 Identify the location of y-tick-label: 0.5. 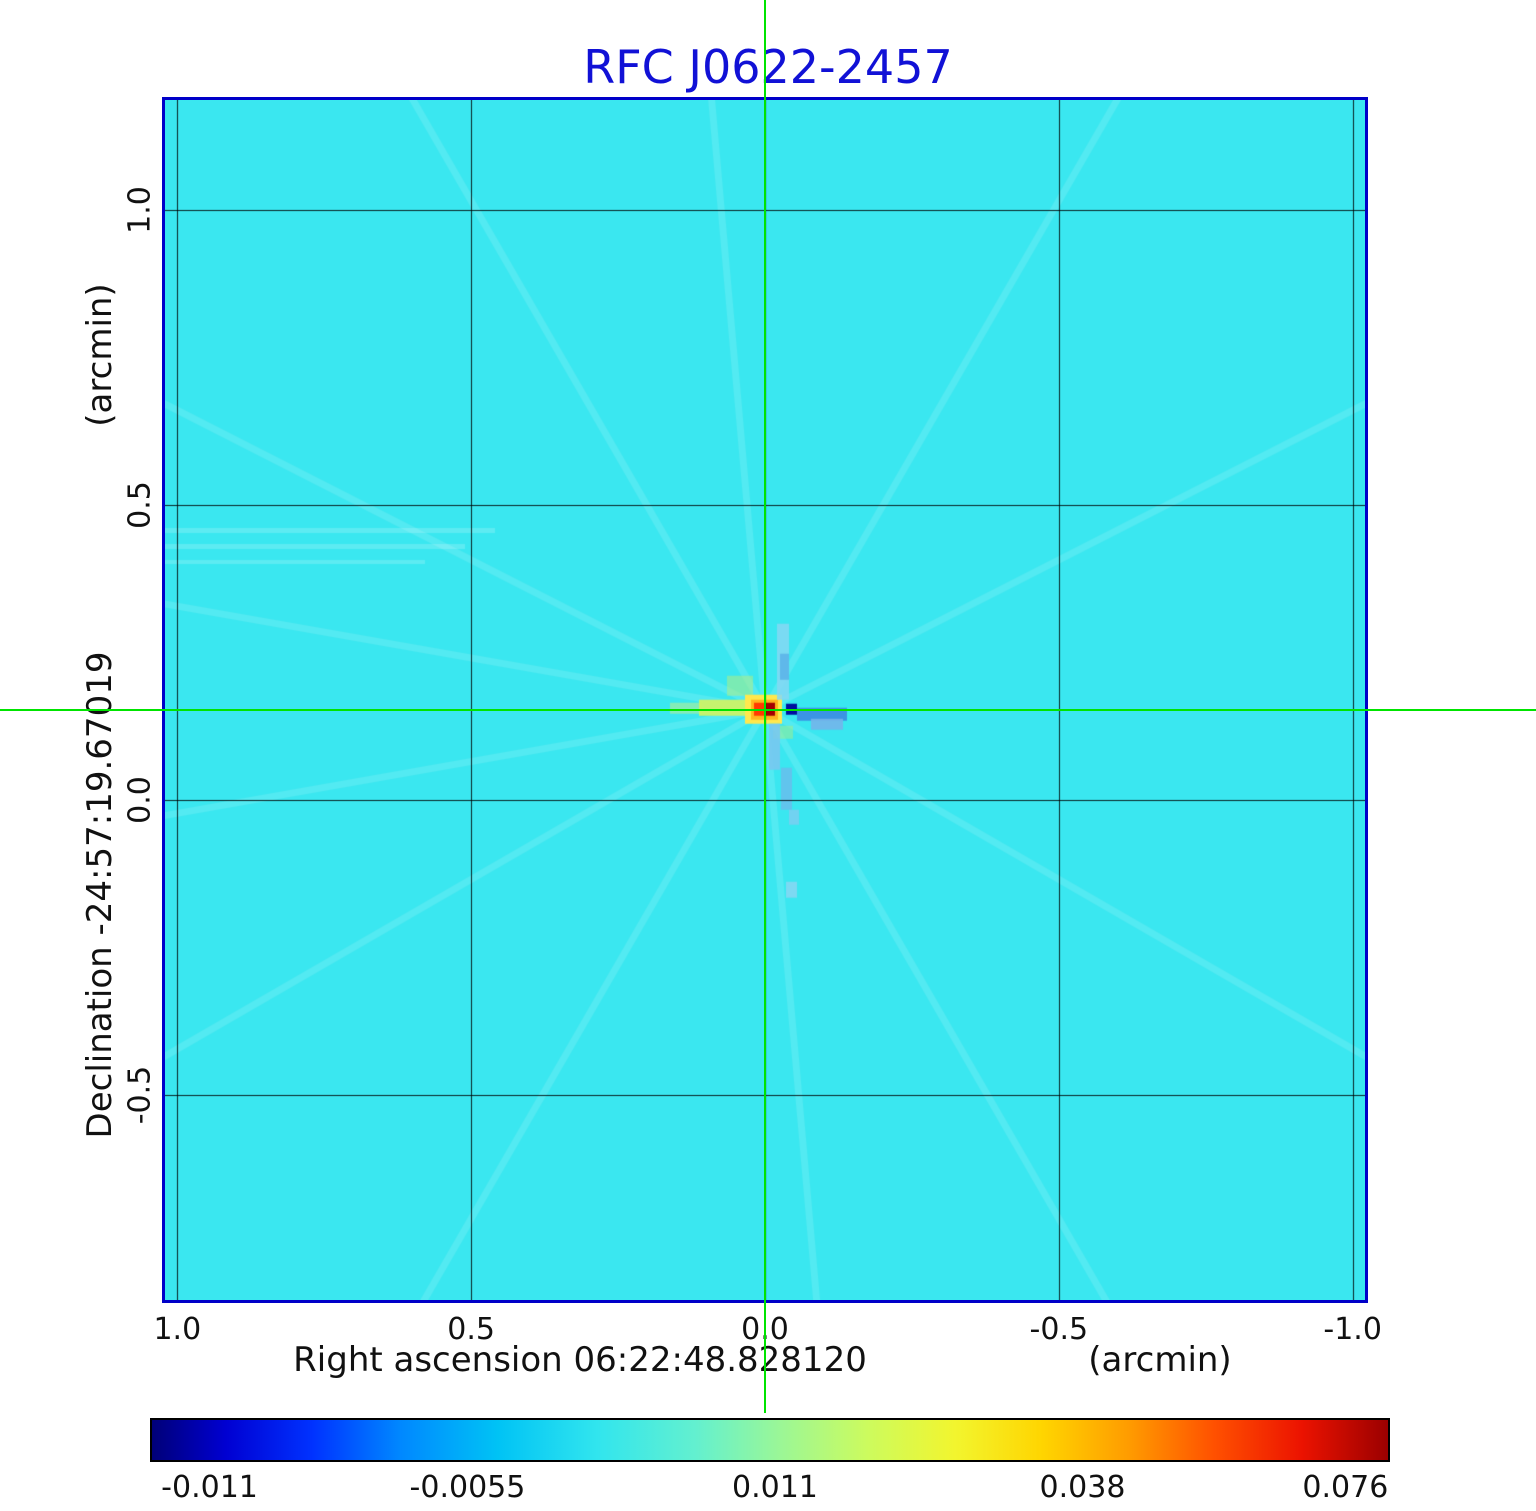
(140, 505).